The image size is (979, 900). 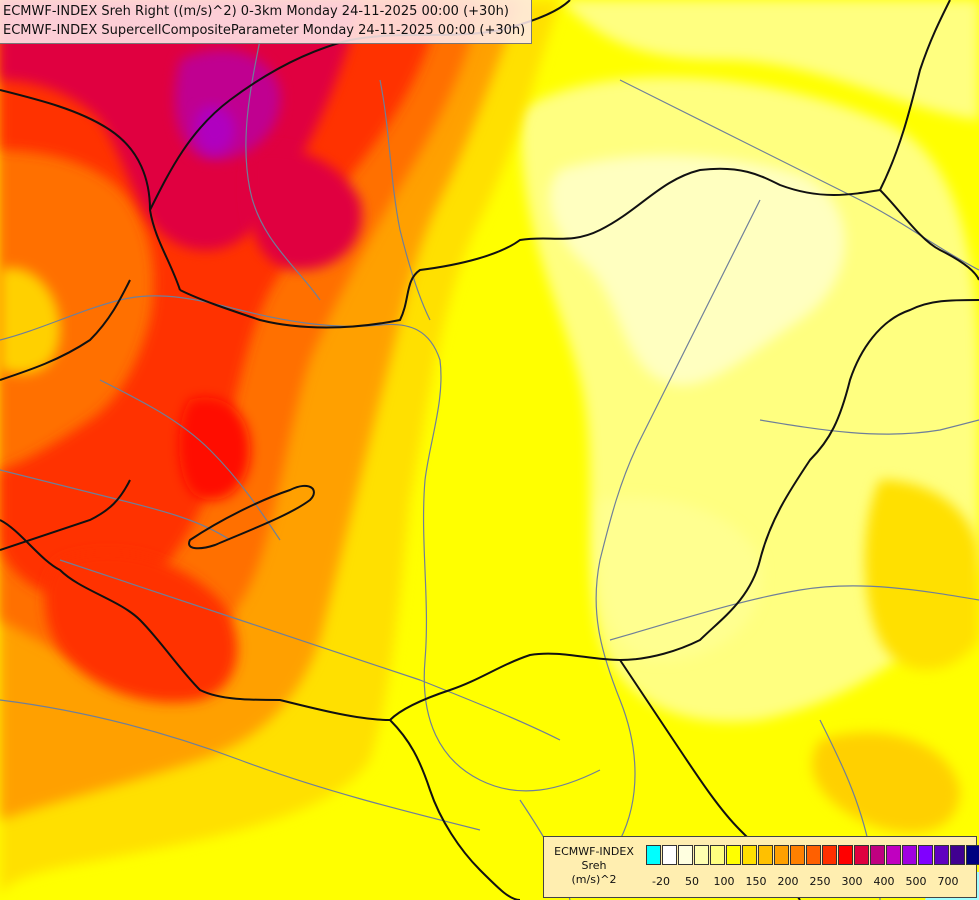 What do you see at coordinates (90, 190) in the screenshot?
I see `border-austria` at bounding box center [90, 190].